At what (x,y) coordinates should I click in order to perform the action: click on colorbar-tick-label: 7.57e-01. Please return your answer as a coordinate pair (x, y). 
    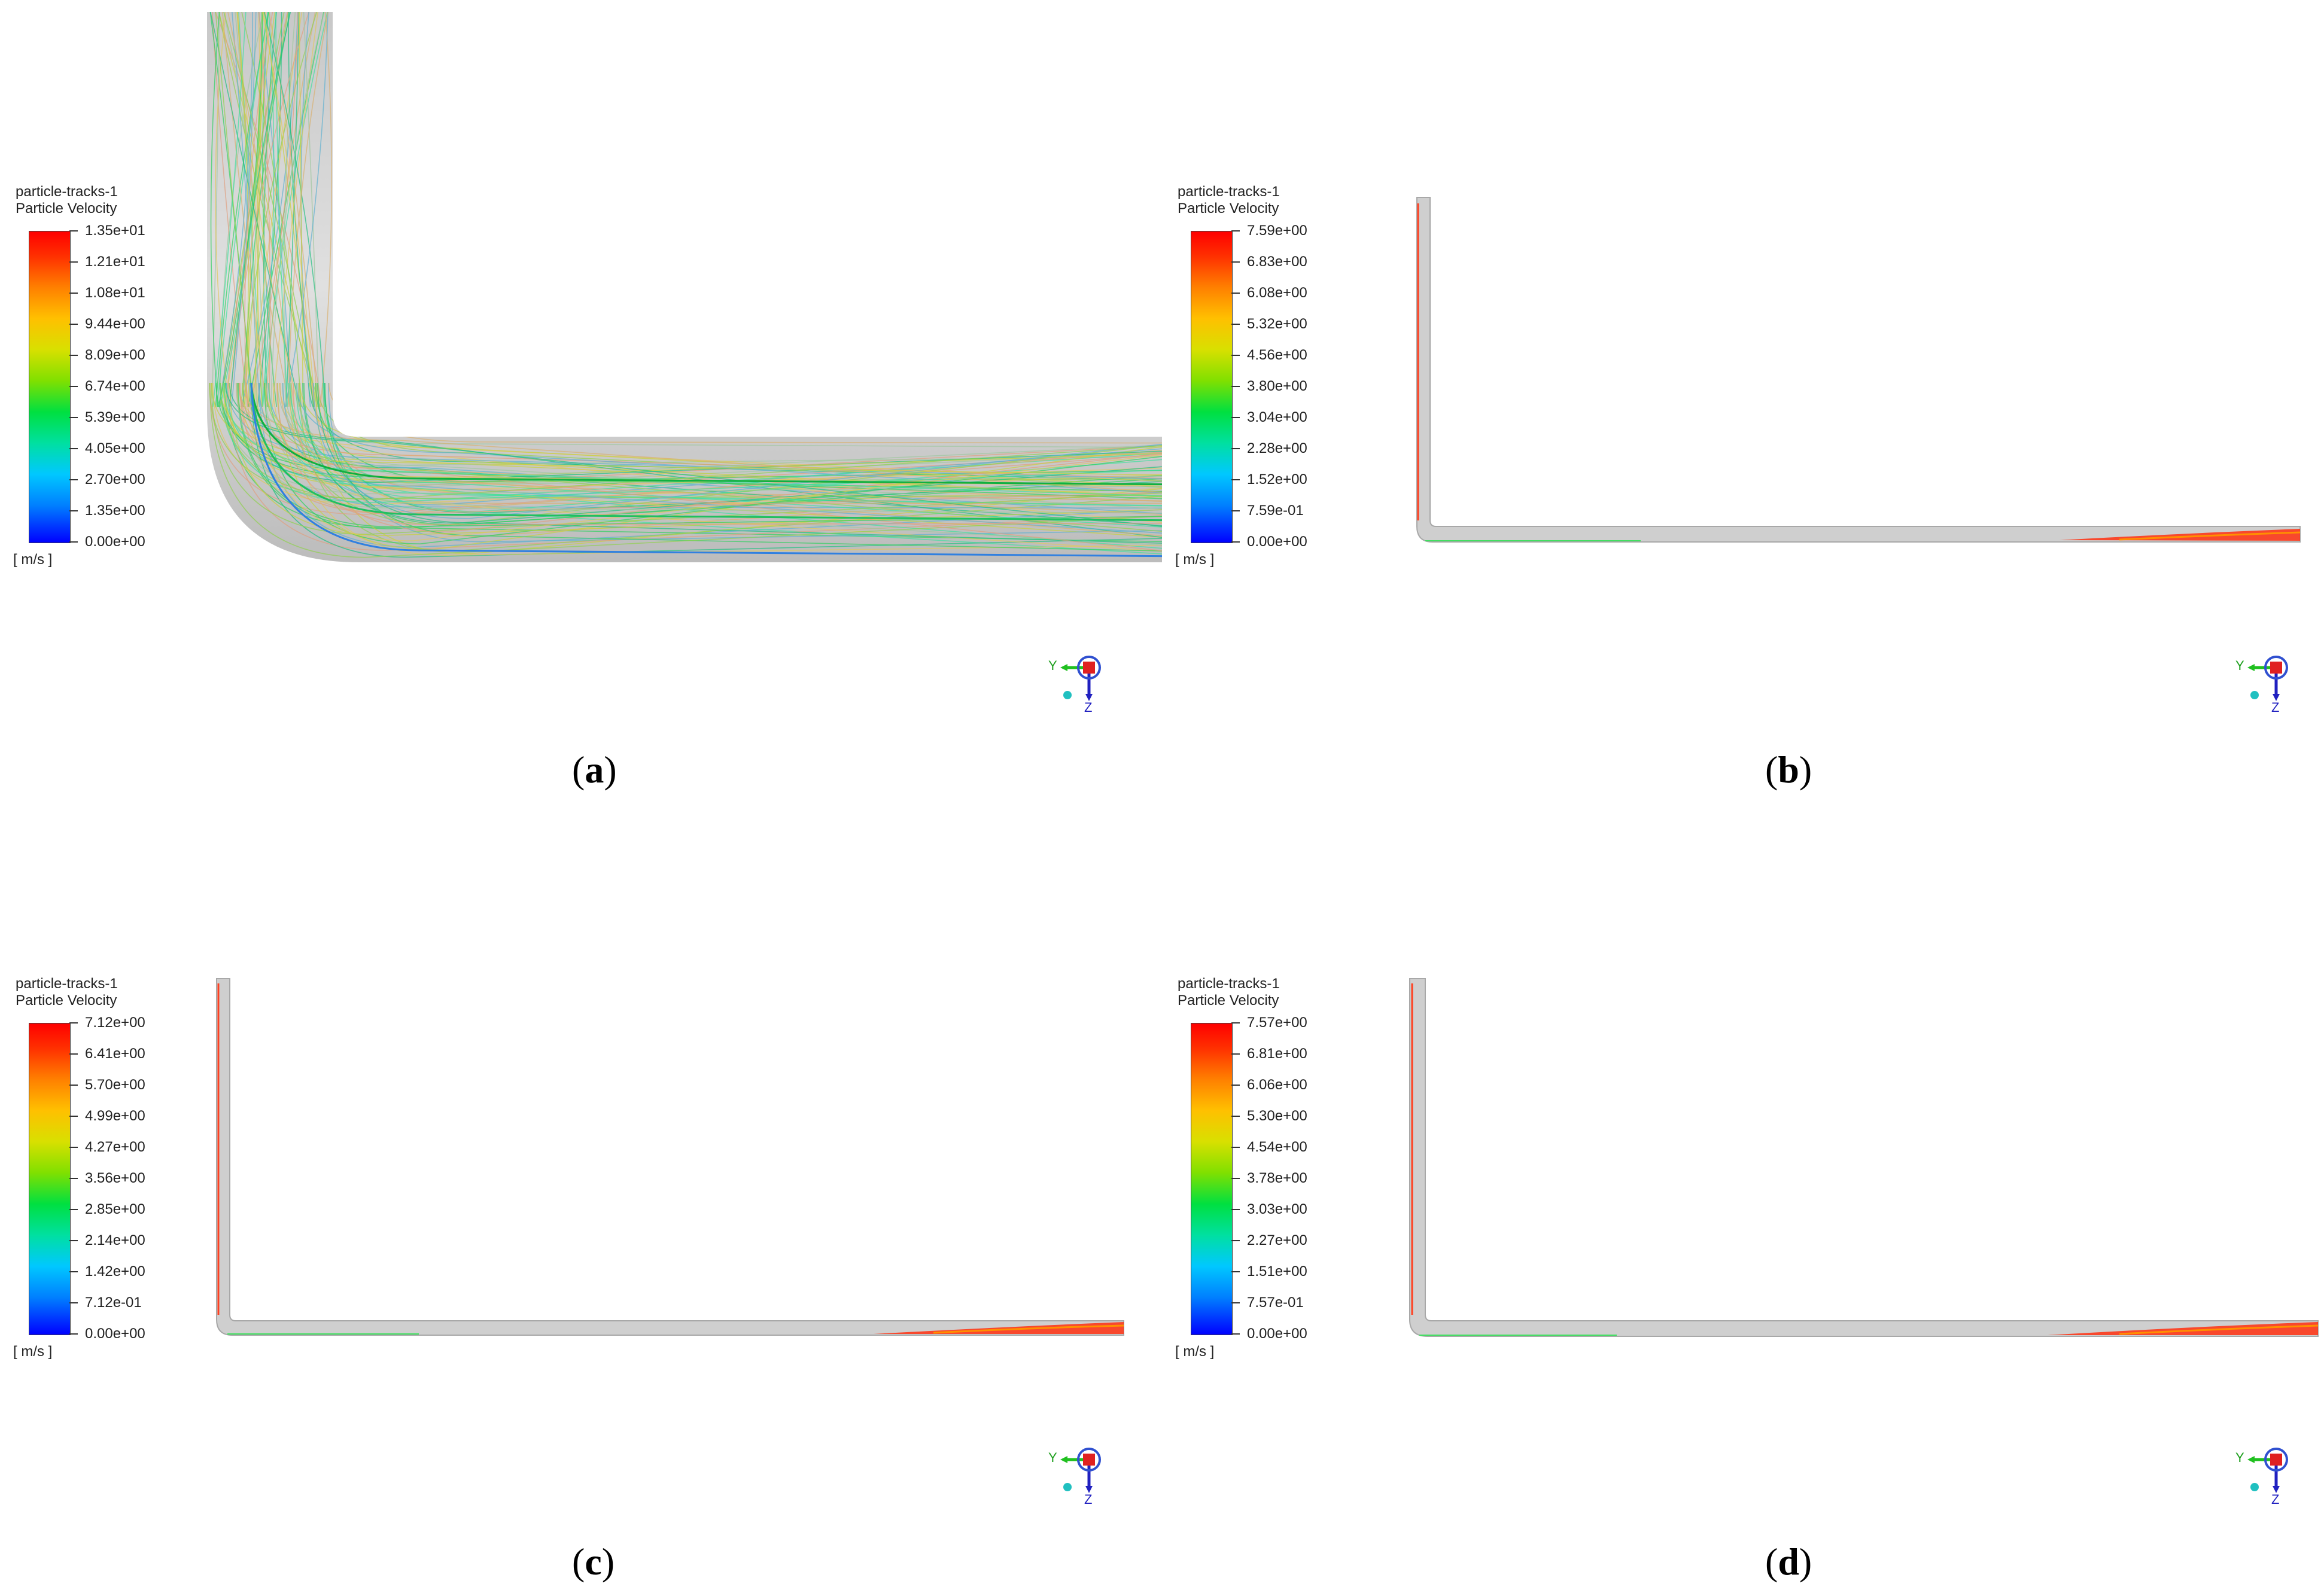
    Looking at the image, I should click on (1275, 1302).